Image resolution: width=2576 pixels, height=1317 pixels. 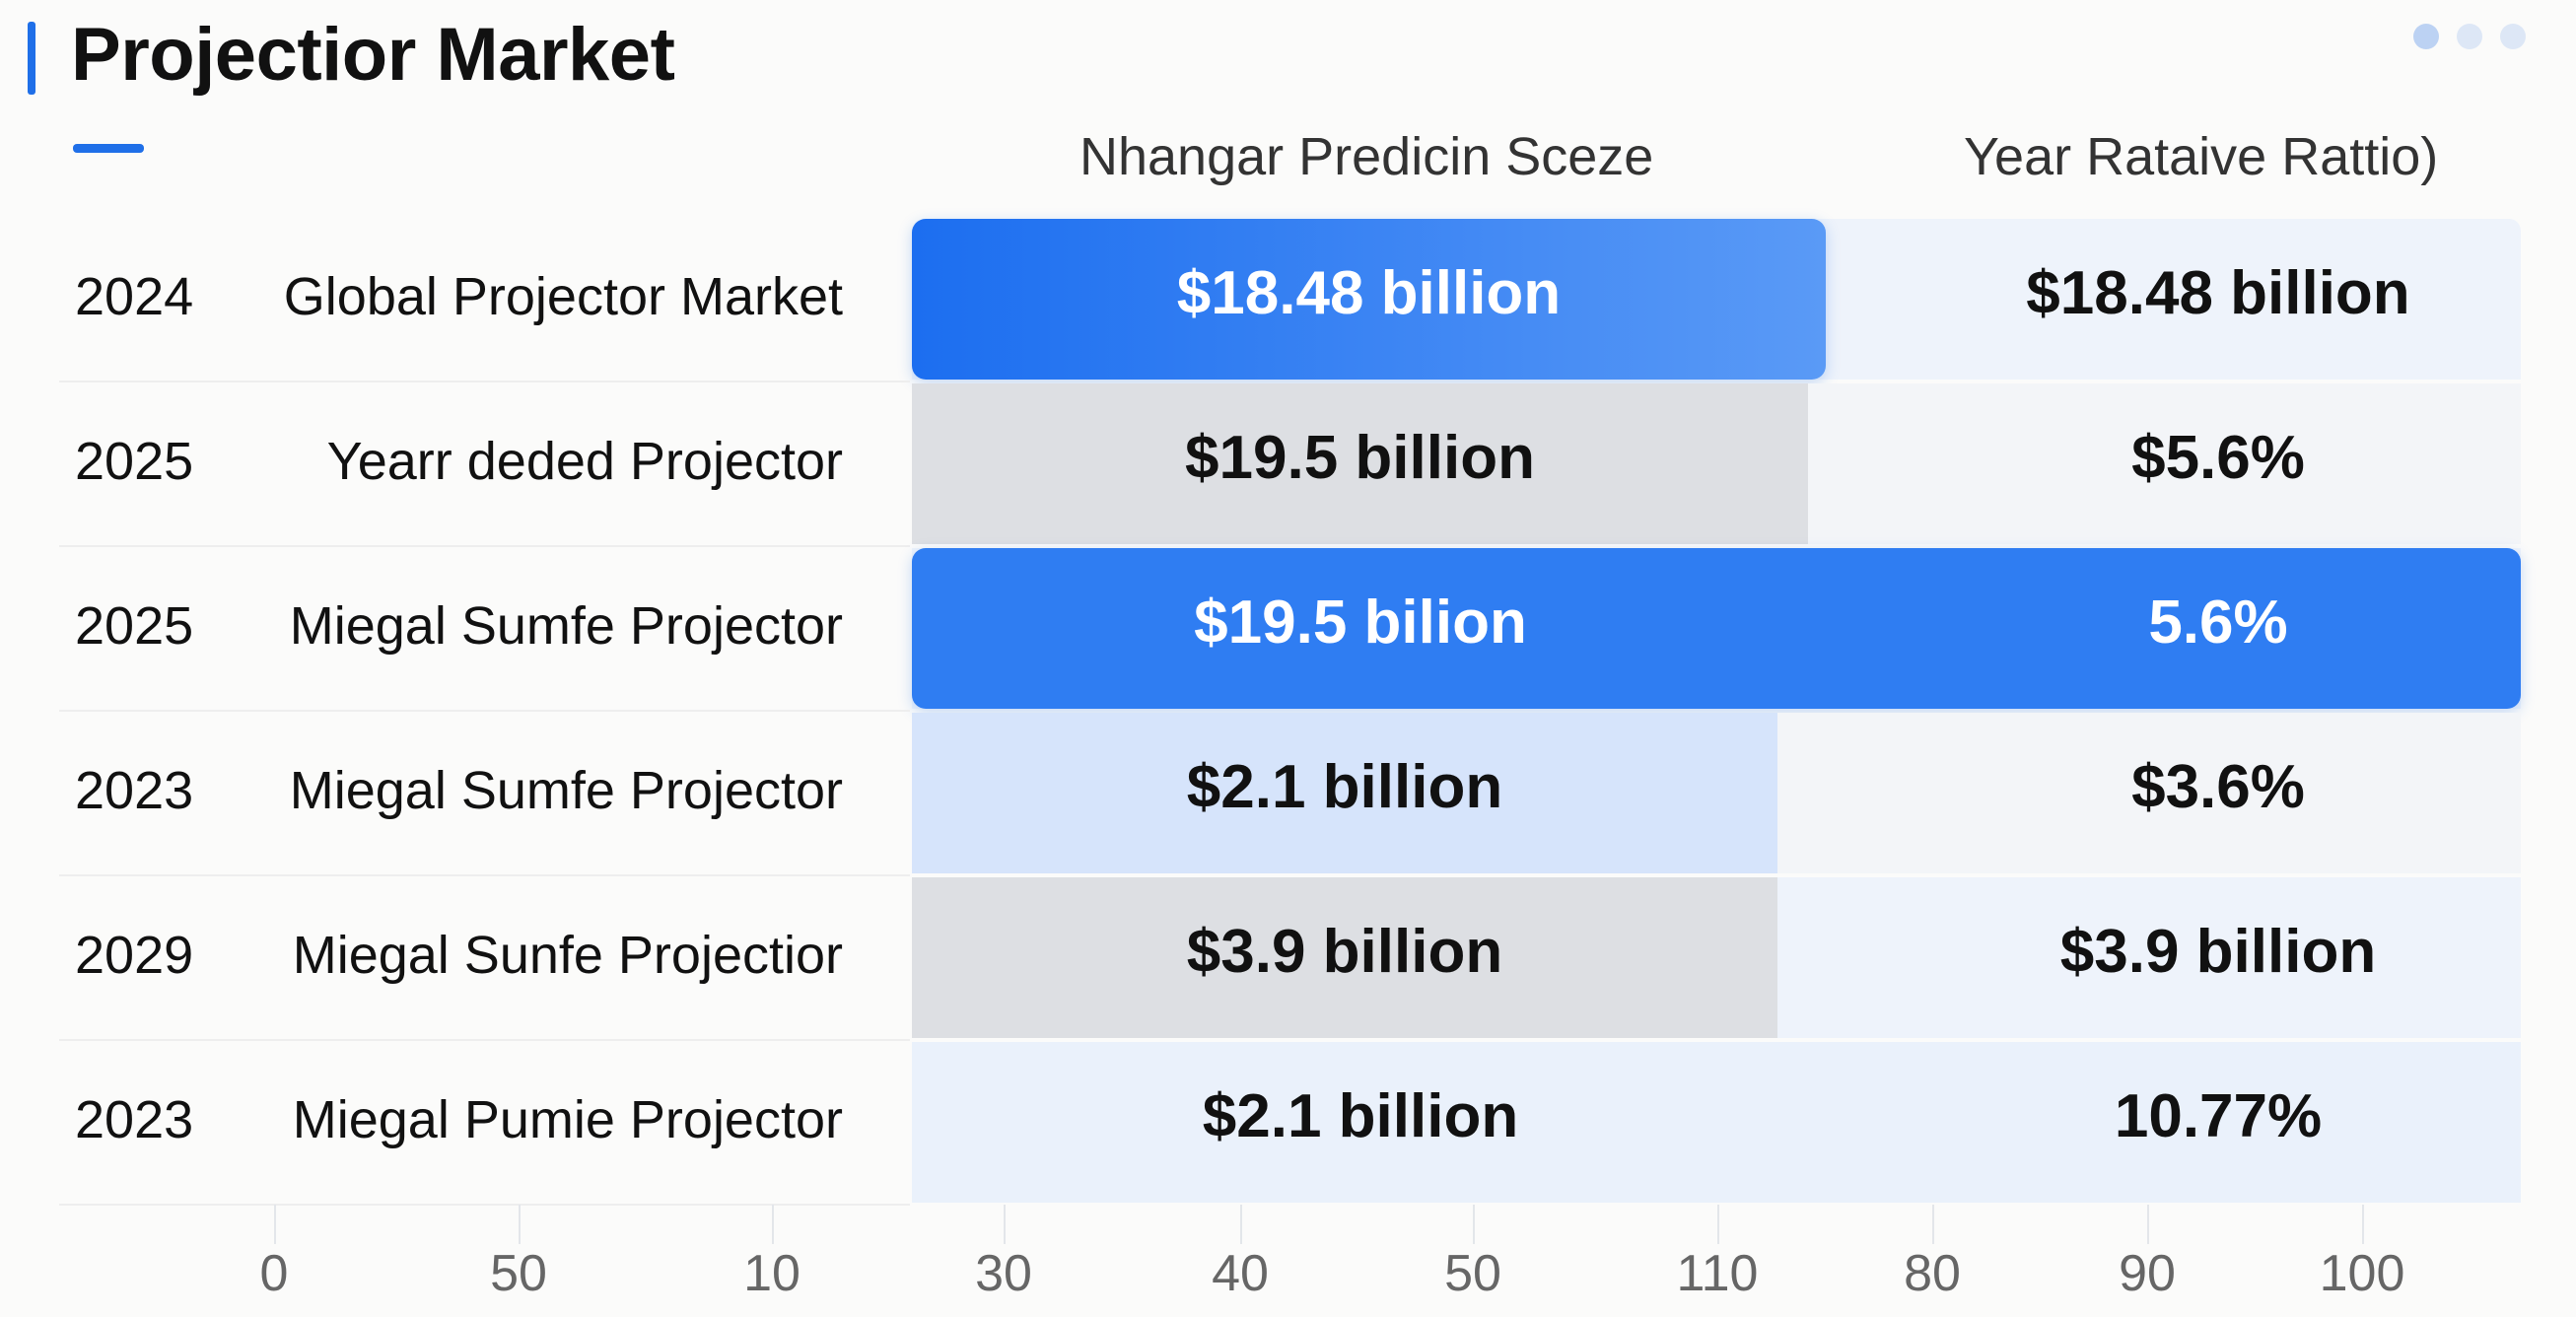 What do you see at coordinates (2201, 157) in the screenshot?
I see `column-header-ratio: Year Rataive Rattio)` at bounding box center [2201, 157].